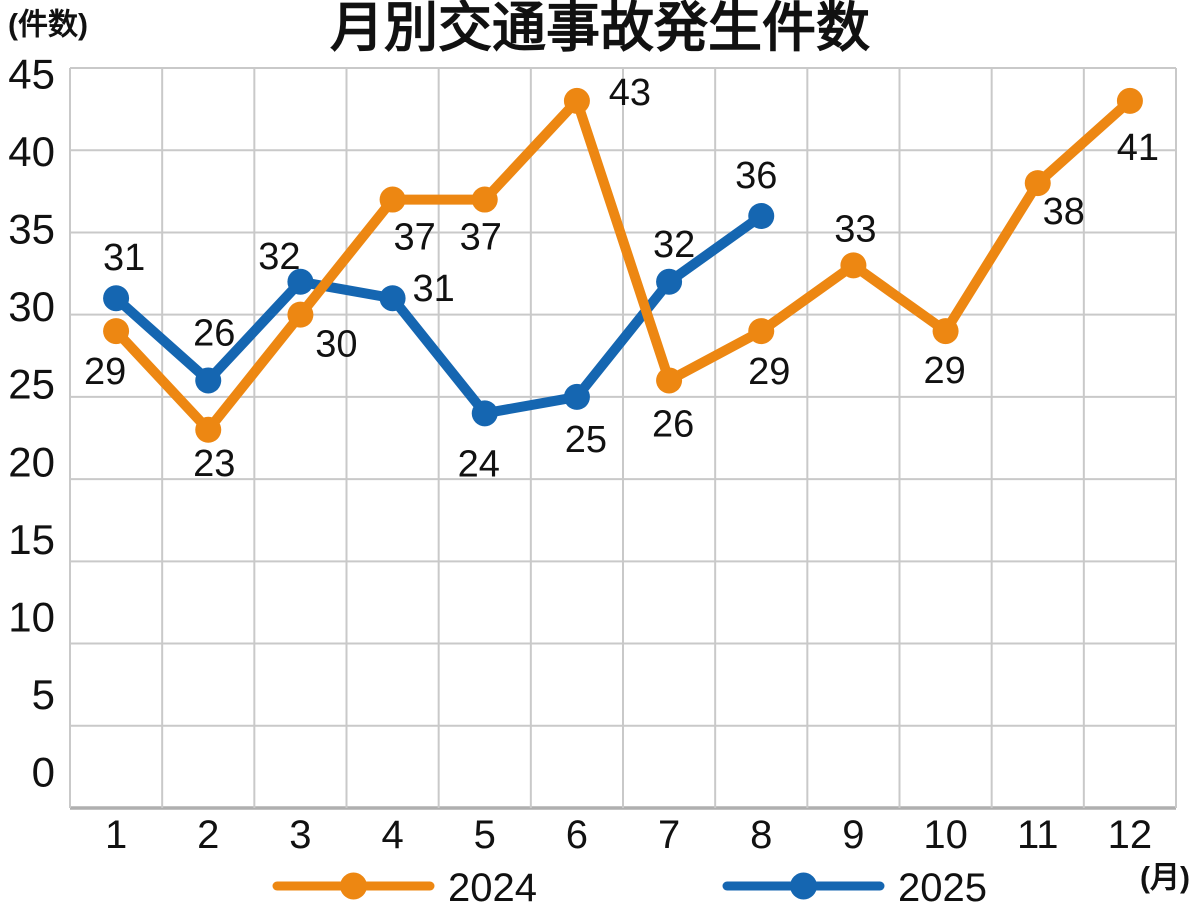 The width and height of the screenshot is (1200, 907). What do you see at coordinates (492, 886) in the screenshot?
I see `legend-label-2024: 2024` at bounding box center [492, 886].